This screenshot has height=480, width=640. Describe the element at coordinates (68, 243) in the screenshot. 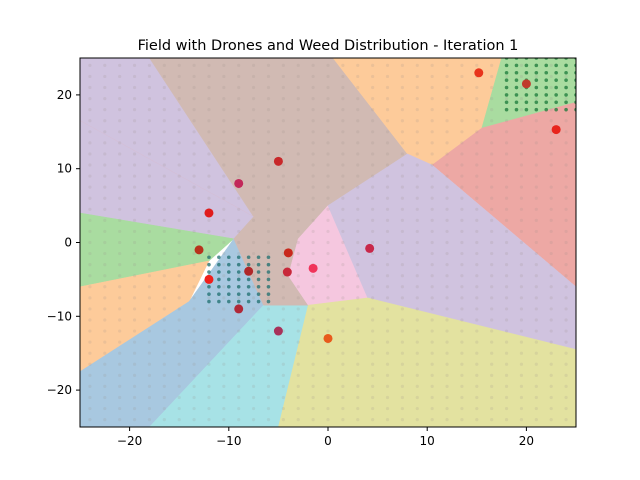

I see `y-tick-label: 0` at that location.